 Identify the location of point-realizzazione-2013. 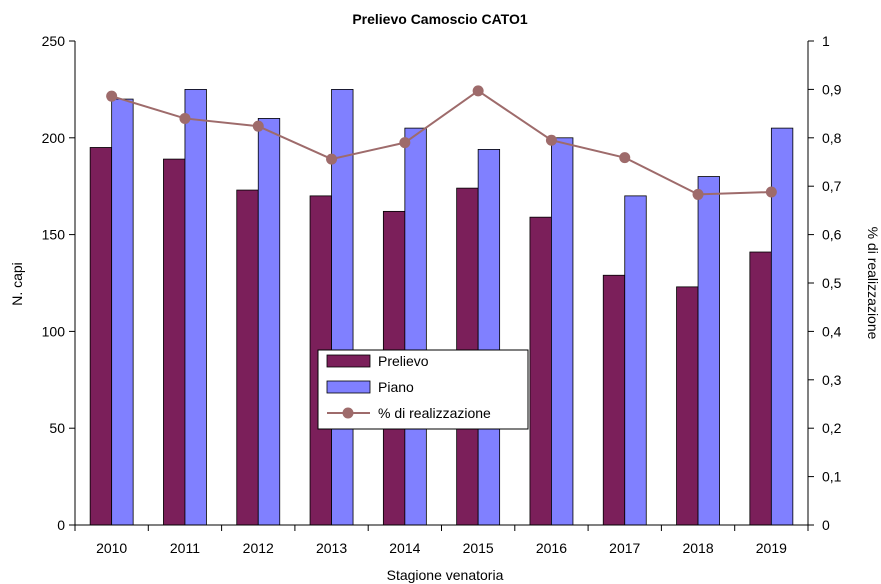
(332, 159).